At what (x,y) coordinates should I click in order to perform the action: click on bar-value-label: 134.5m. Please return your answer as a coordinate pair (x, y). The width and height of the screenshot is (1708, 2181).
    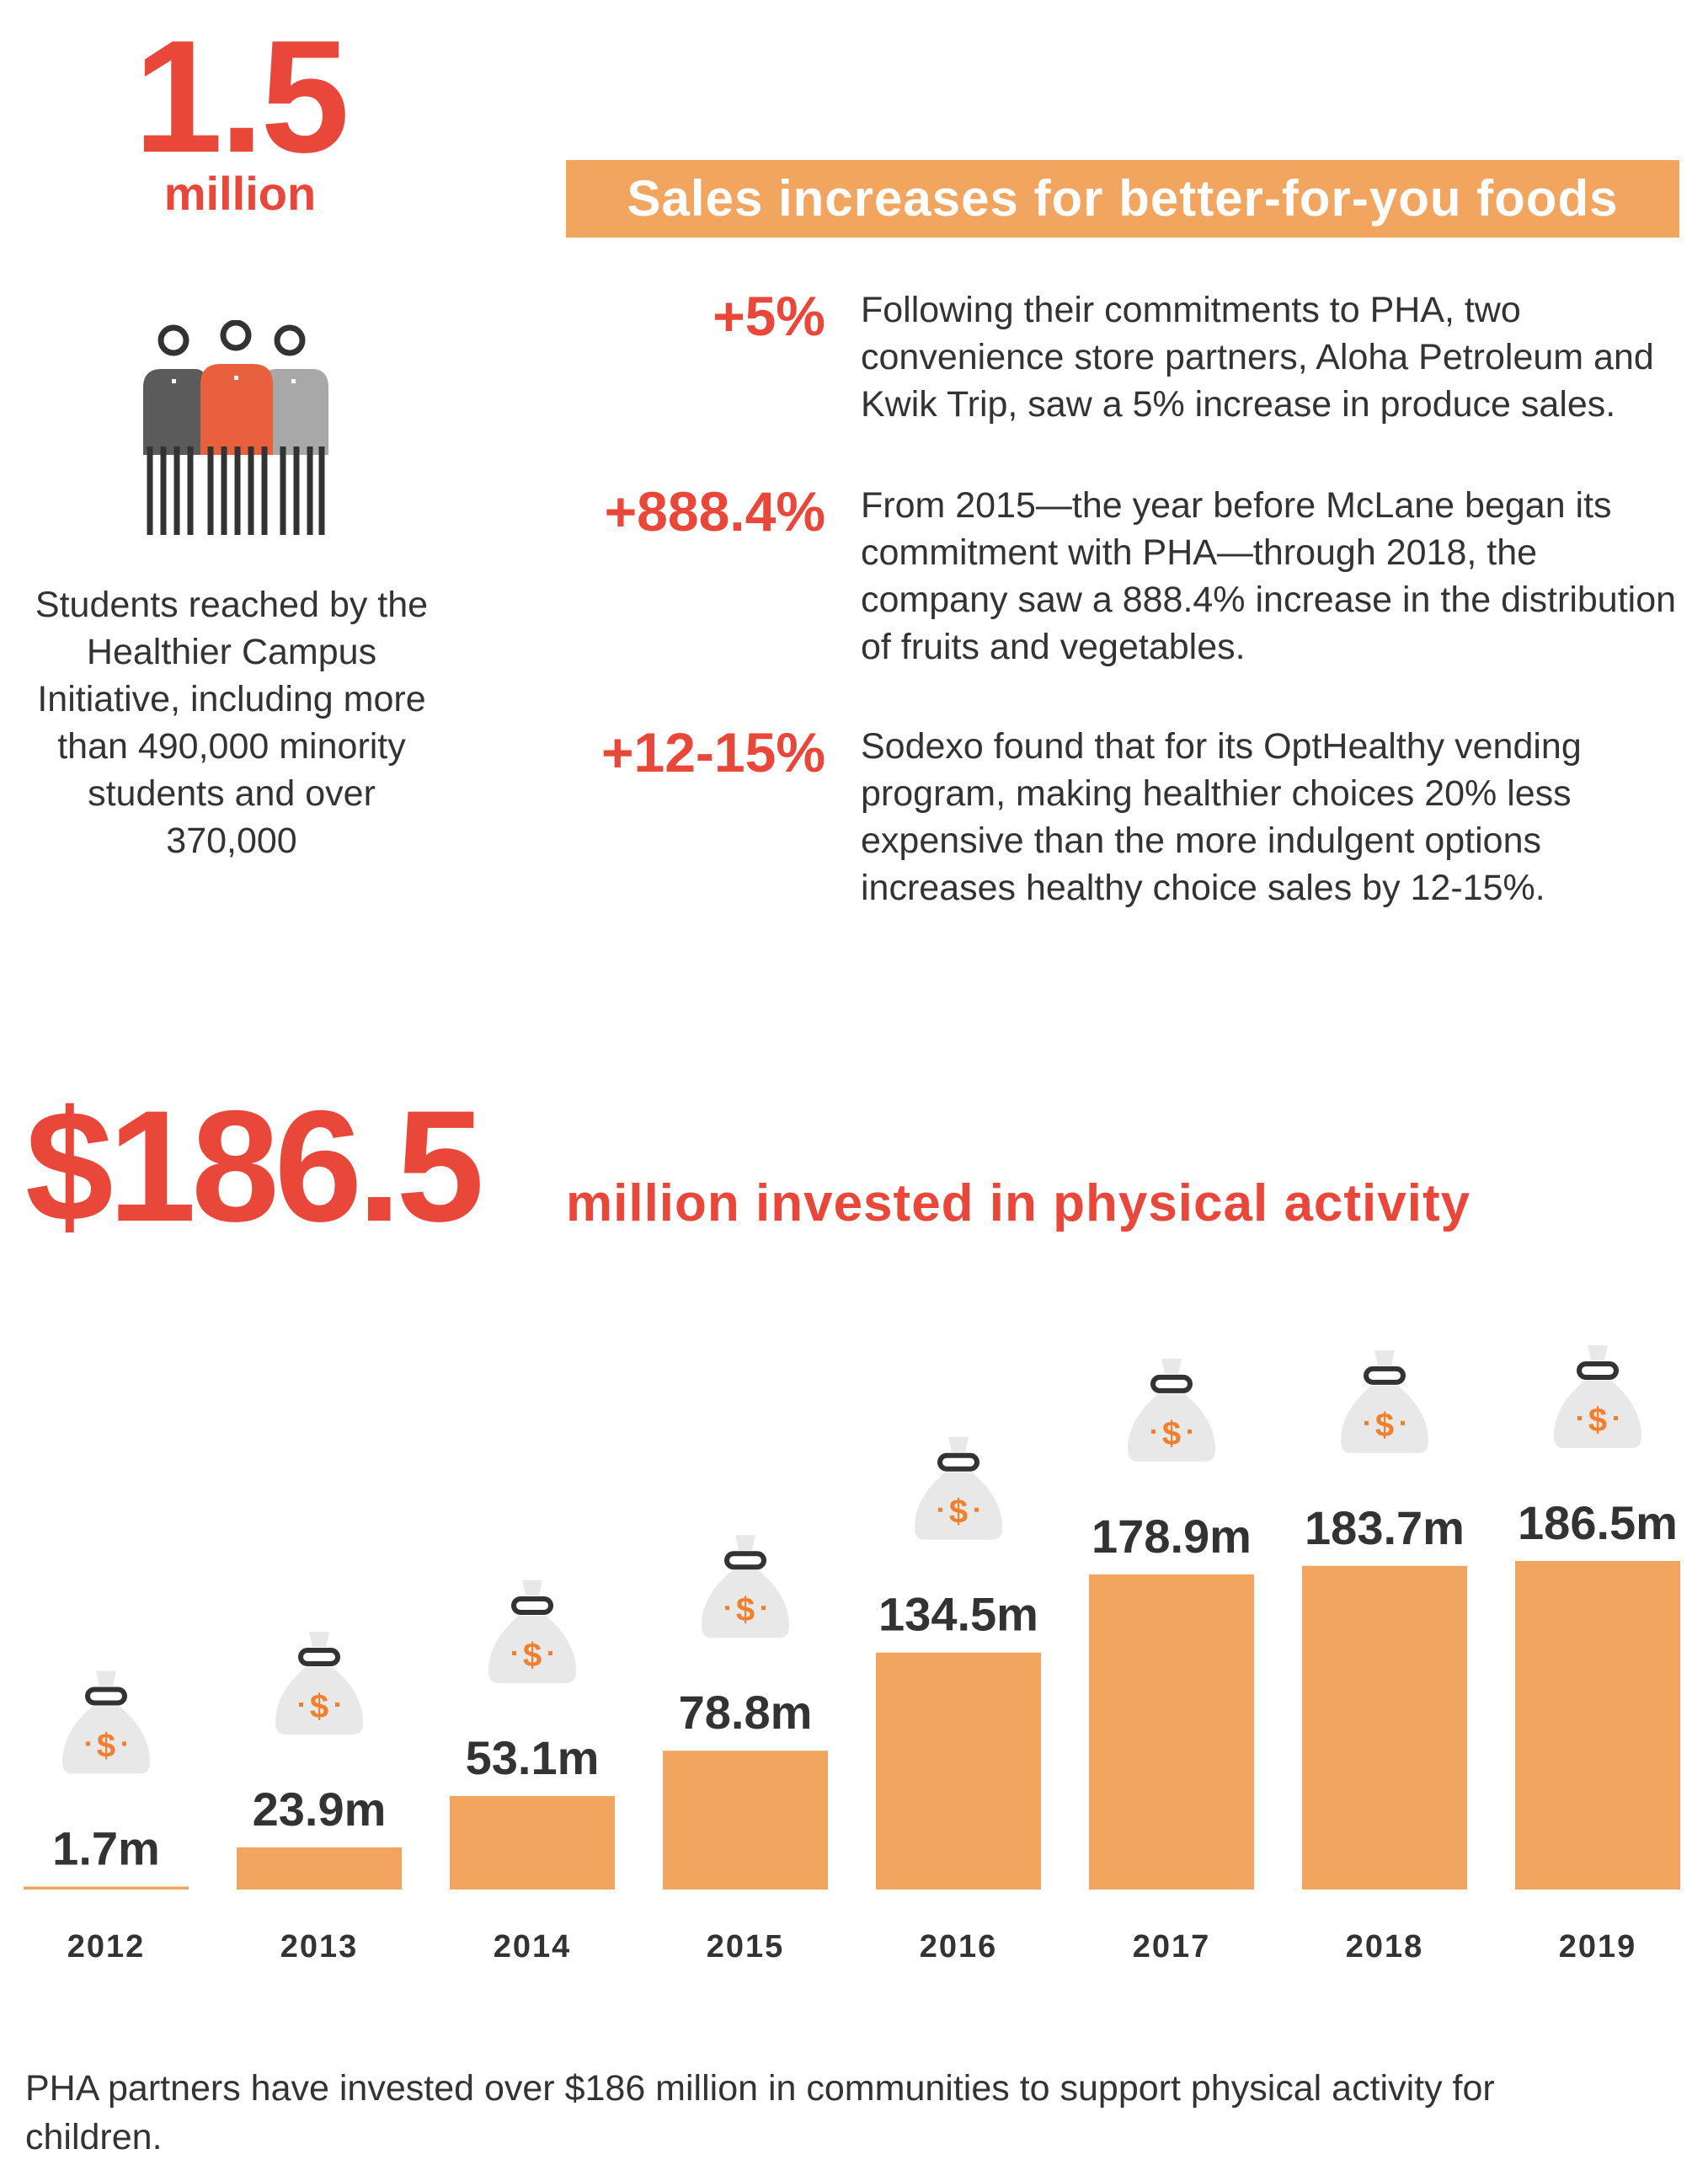
    Looking at the image, I should click on (958, 1614).